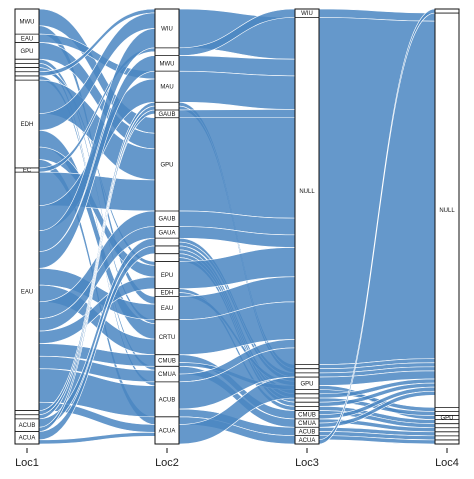 This screenshot has width=474, height=479. I want to click on stage-column-loc1: MWU EAU GPU EDH EC EAU ACUB ACUA, so click(27, 226).